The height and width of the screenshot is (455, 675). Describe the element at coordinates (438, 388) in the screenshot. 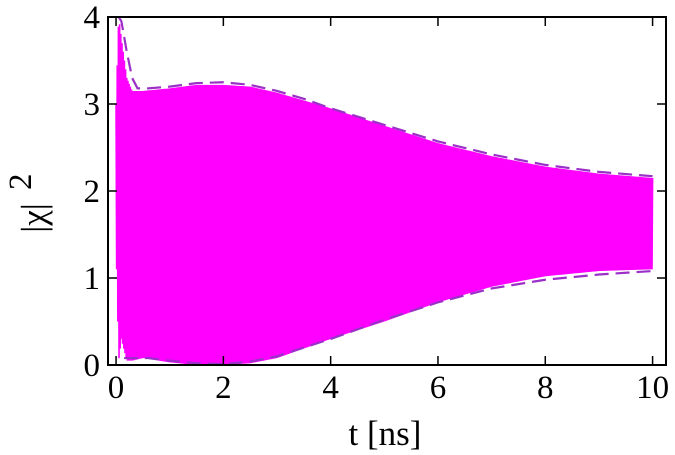

I see `x-tick-label: 6` at that location.